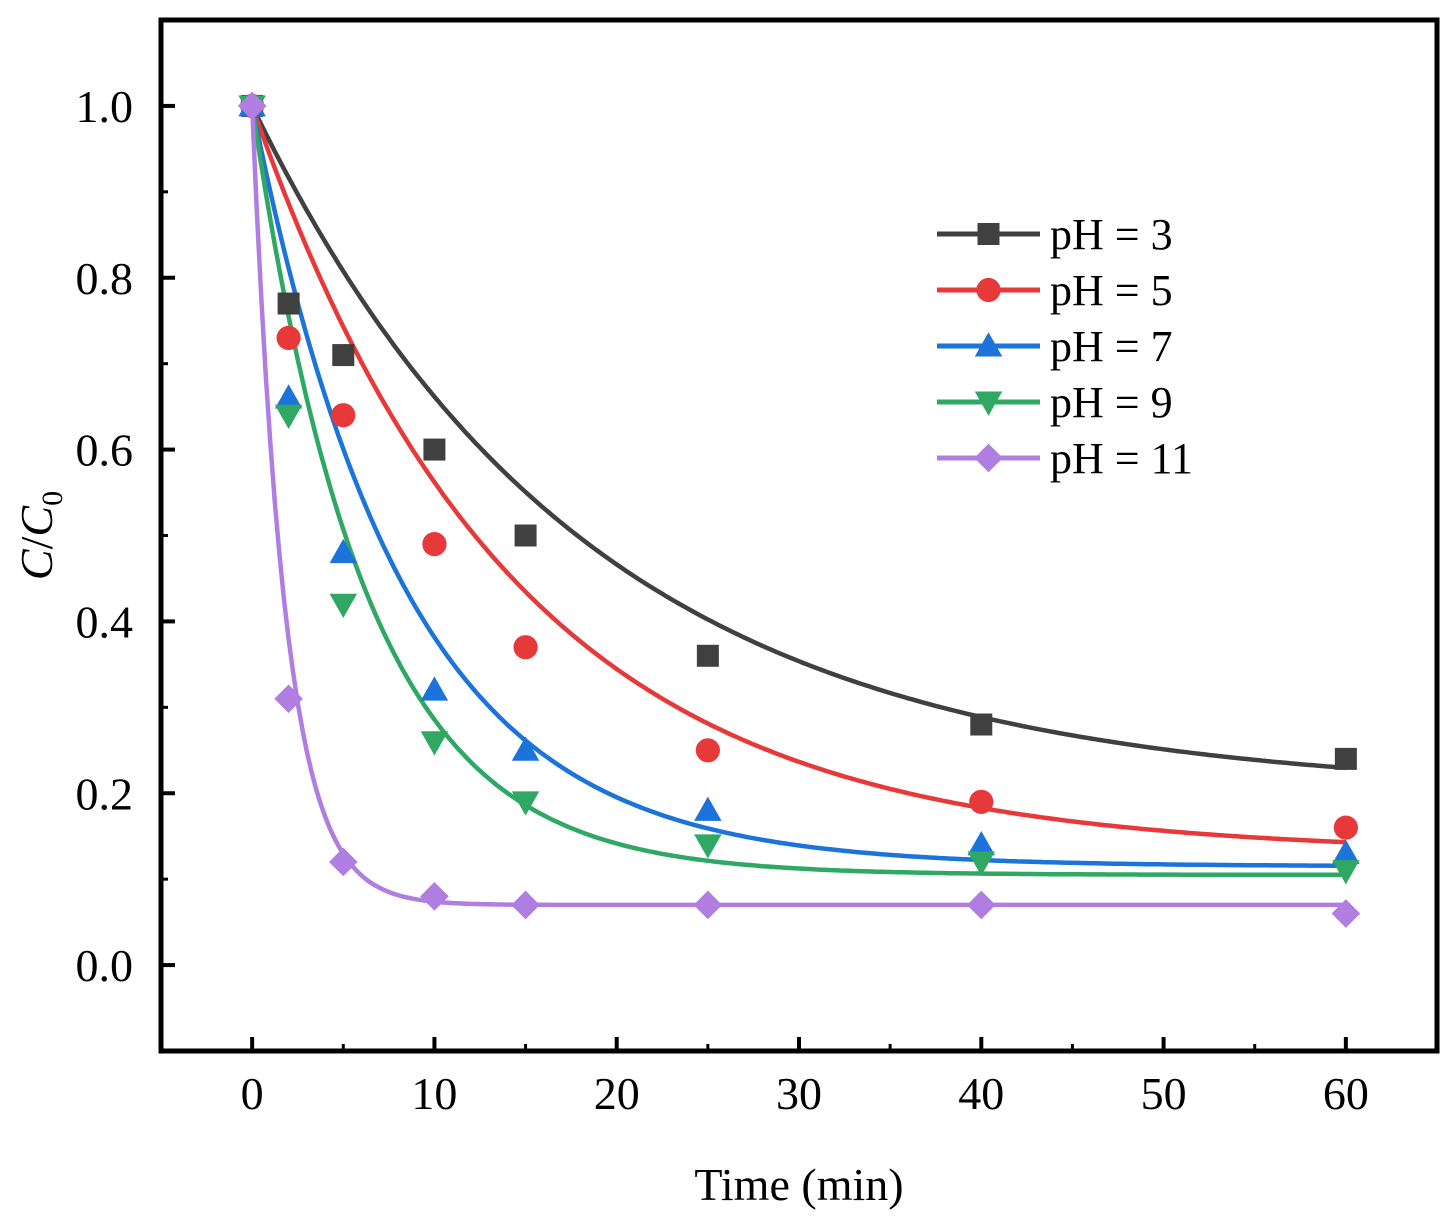 The height and width of the screenshot is (1220, 1452). What do you see at coordinates (434, 1093) in the screenshot?
I see `x-tick-label: 10` at bounding box center [434, 1093].